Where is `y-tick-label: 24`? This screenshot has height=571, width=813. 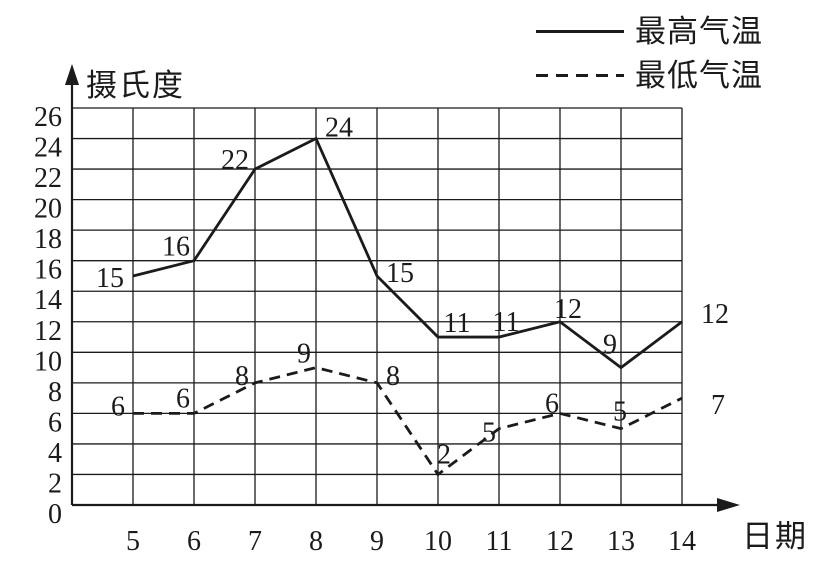 y-tick-label: 24 is located at coordinates (48, 148).